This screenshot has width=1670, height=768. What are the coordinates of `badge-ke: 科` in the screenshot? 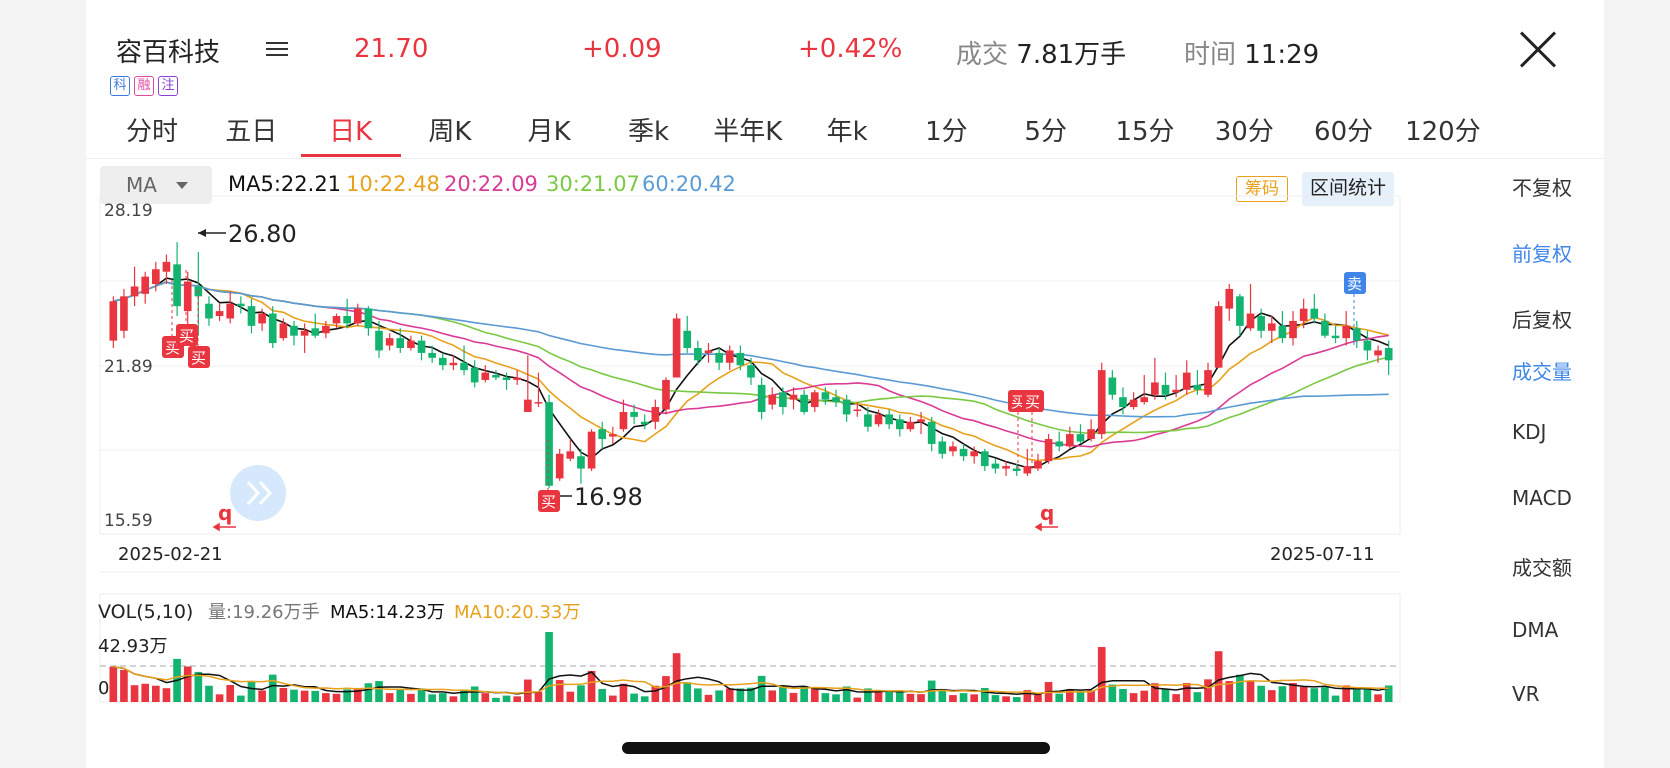 It's located at (120, 86).